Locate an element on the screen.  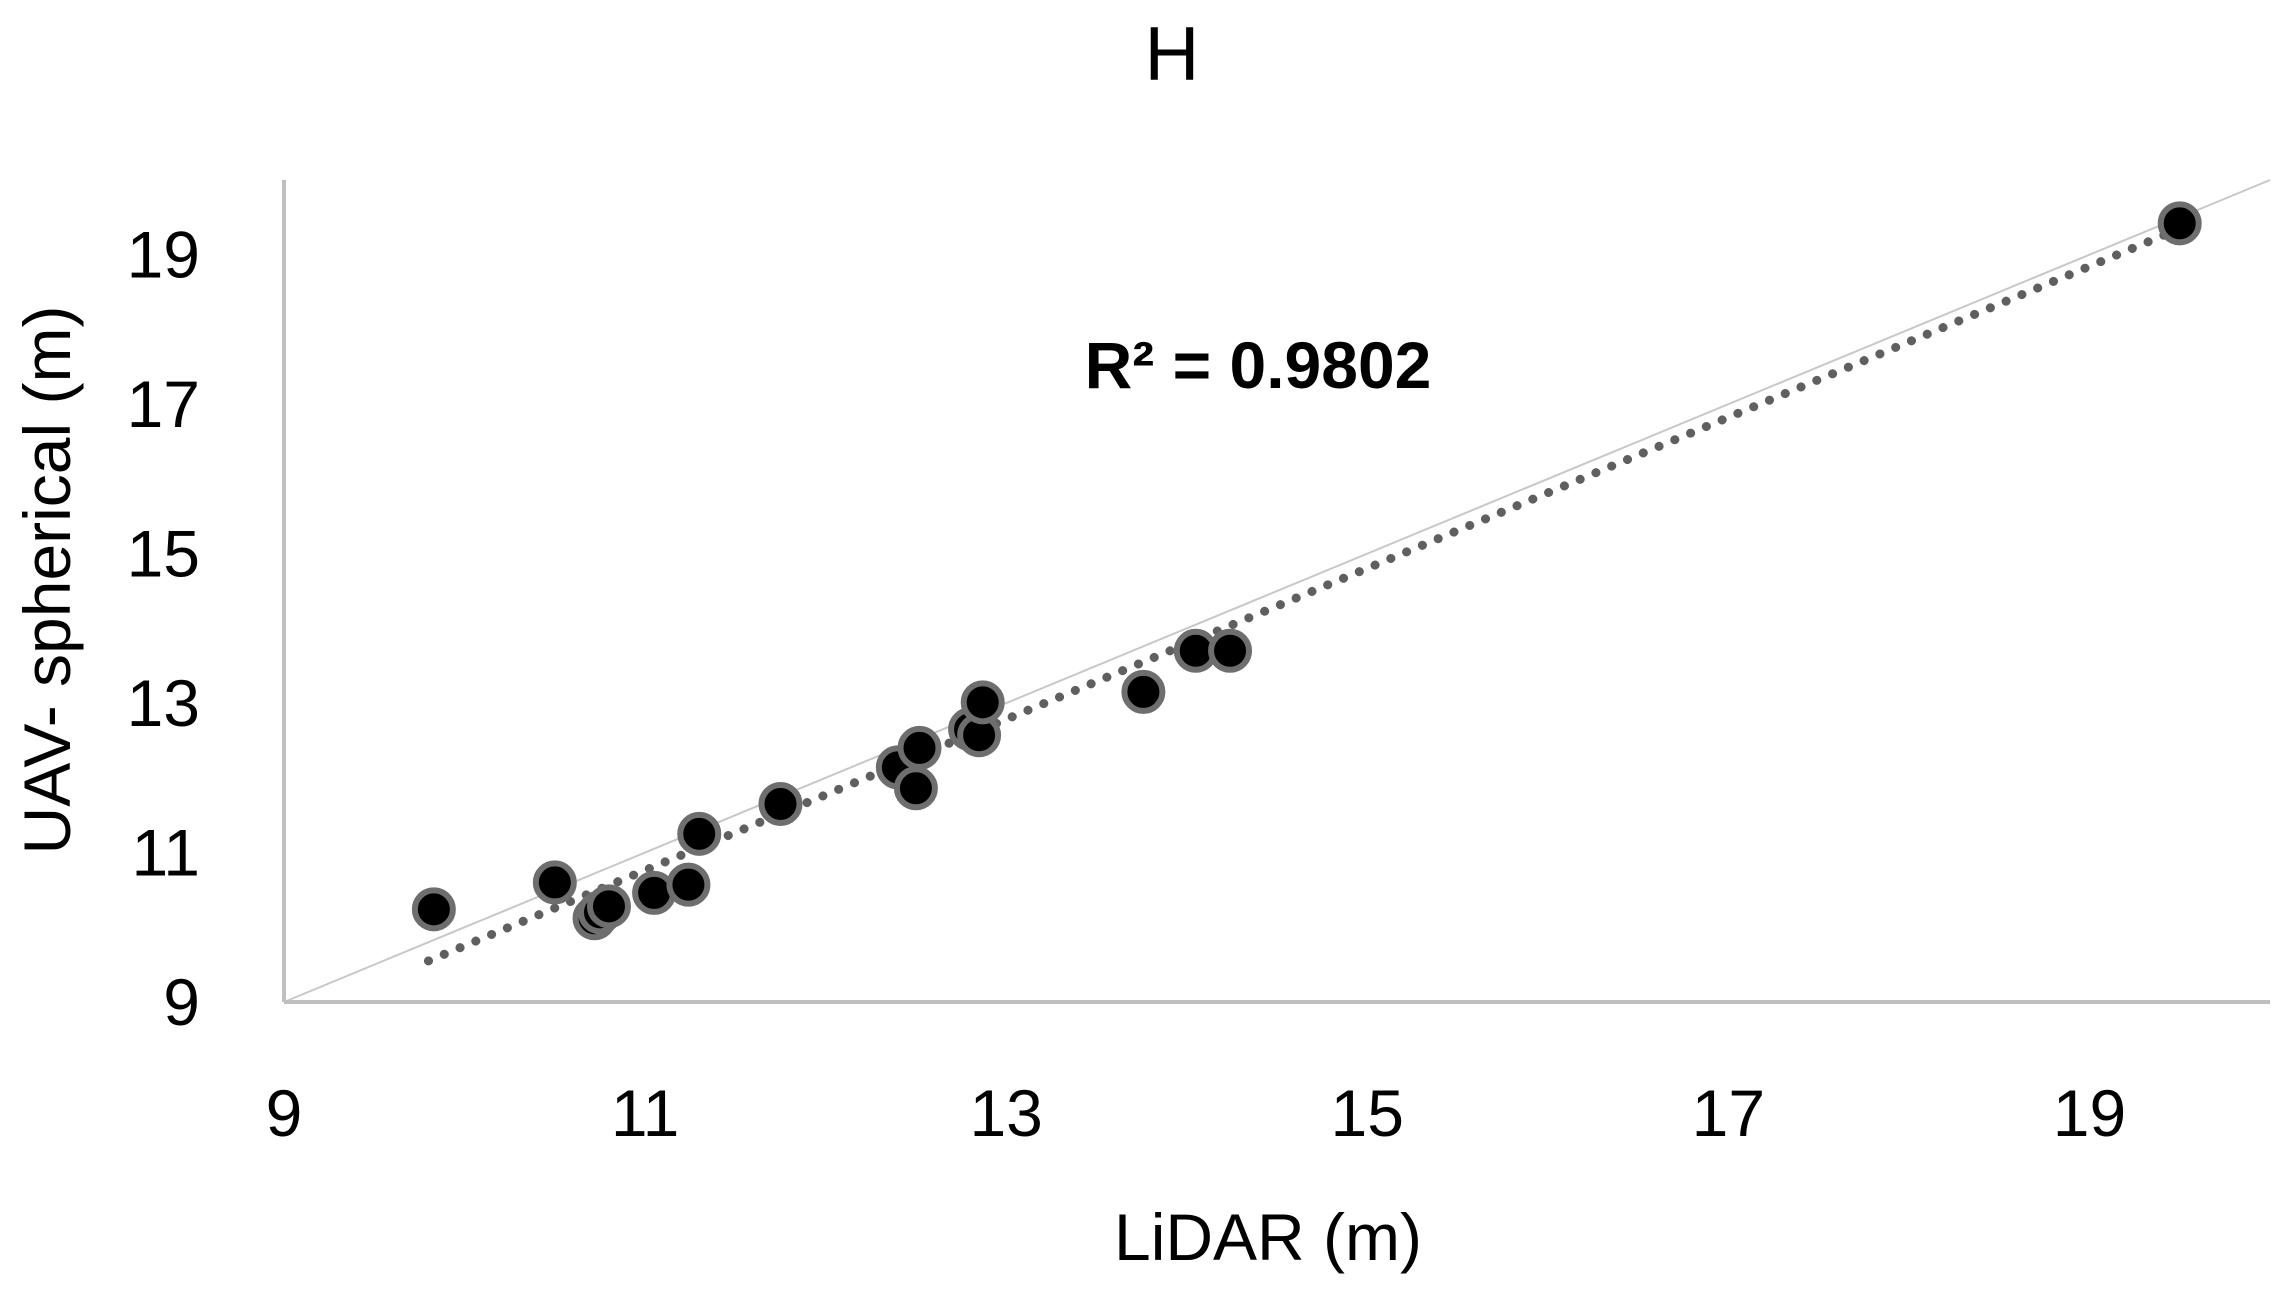
x-axis-label: LiDAR (m) is located at coordinates (1268, 1237).